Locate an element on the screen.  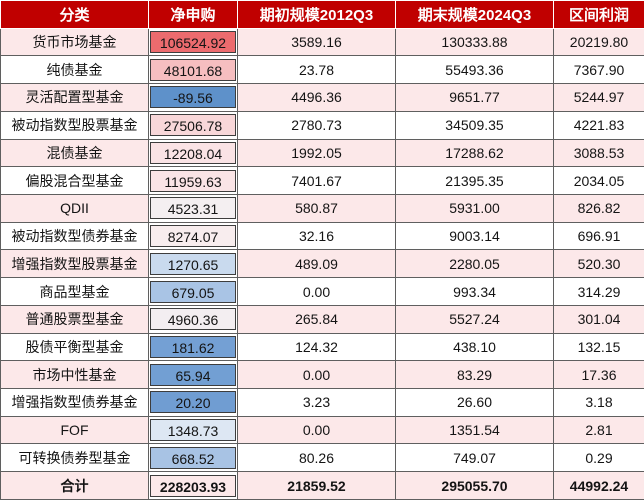
total-row: 合计 228203.93 21859.52 295055.70 44992.24 is located at coordinates (322, 485).